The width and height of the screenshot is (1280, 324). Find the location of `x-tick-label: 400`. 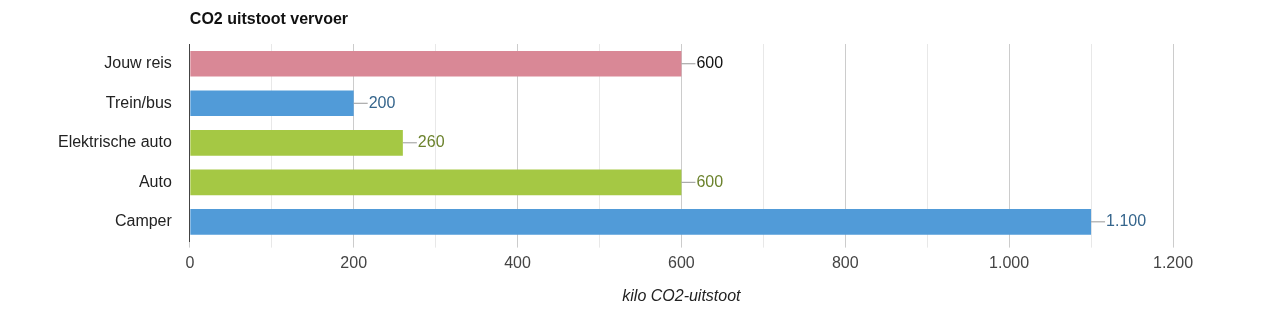

x-tick-label: 400 is located at coordinates (517, 262).